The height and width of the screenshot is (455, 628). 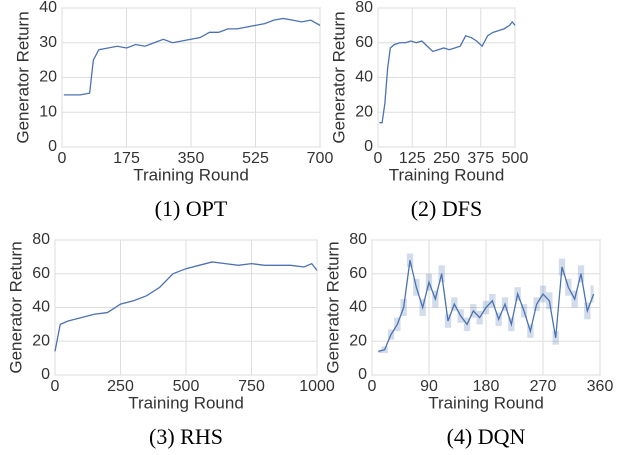 What do you see at coordinates (600, 386) in the screenshot?
I see `x-tick-label: 360` at bounding box center [600, 386].